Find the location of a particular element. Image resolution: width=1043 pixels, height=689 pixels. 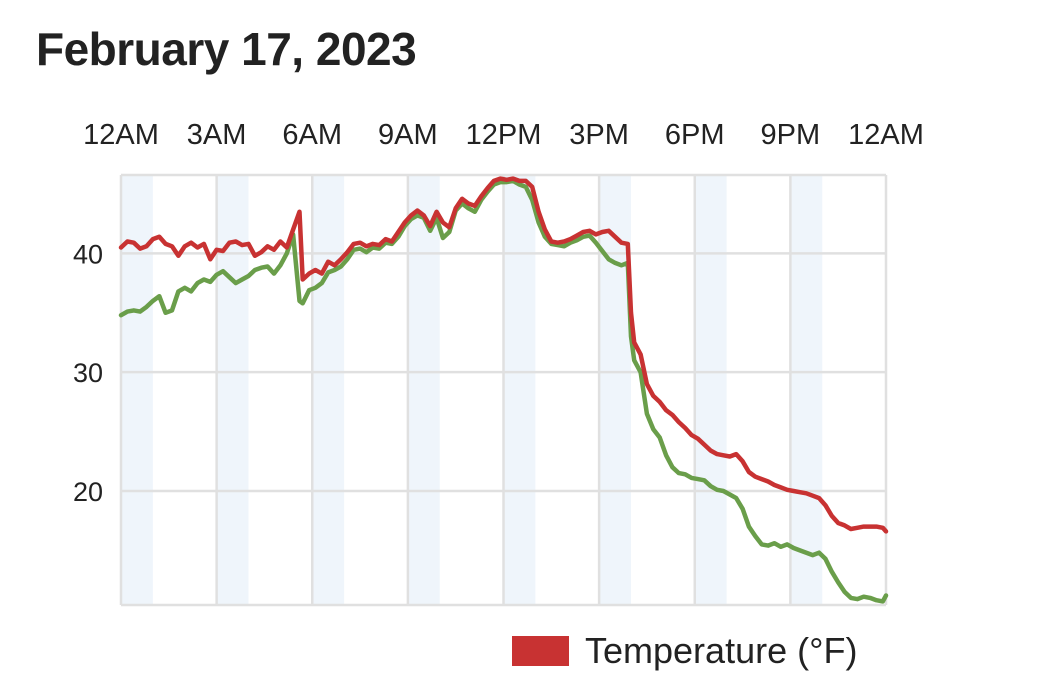

y-tick-labels: 40 30 20 is located at coordinates (88, 373).